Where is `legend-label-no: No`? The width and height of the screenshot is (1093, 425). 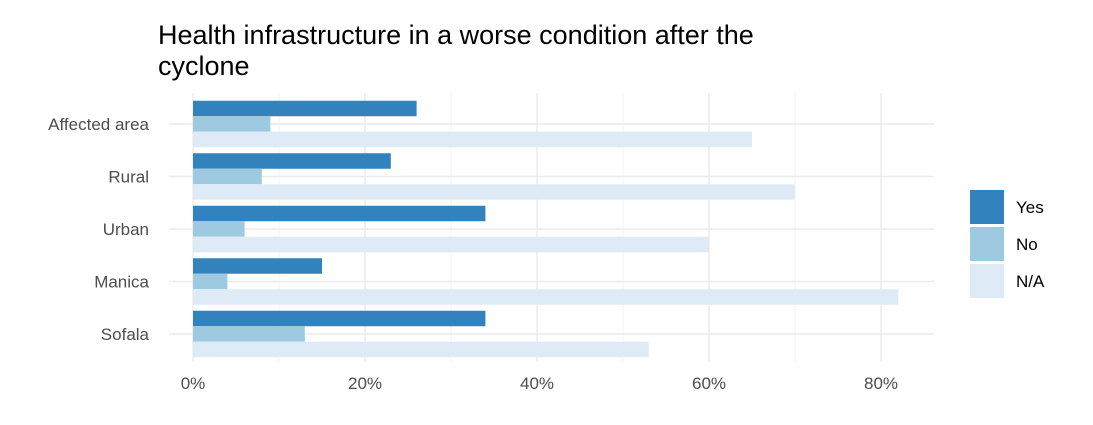
legend-label-no: No is located at coordinates (1027, 244).